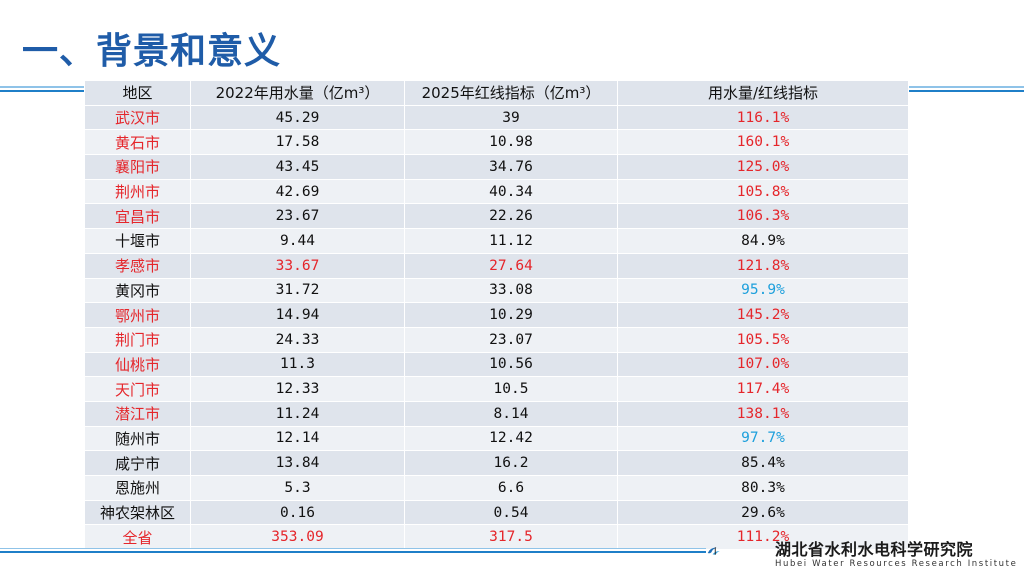 This screenshot has width=1024, height=576. I want to click on region-cell: 荆门市, so click(137, 339).